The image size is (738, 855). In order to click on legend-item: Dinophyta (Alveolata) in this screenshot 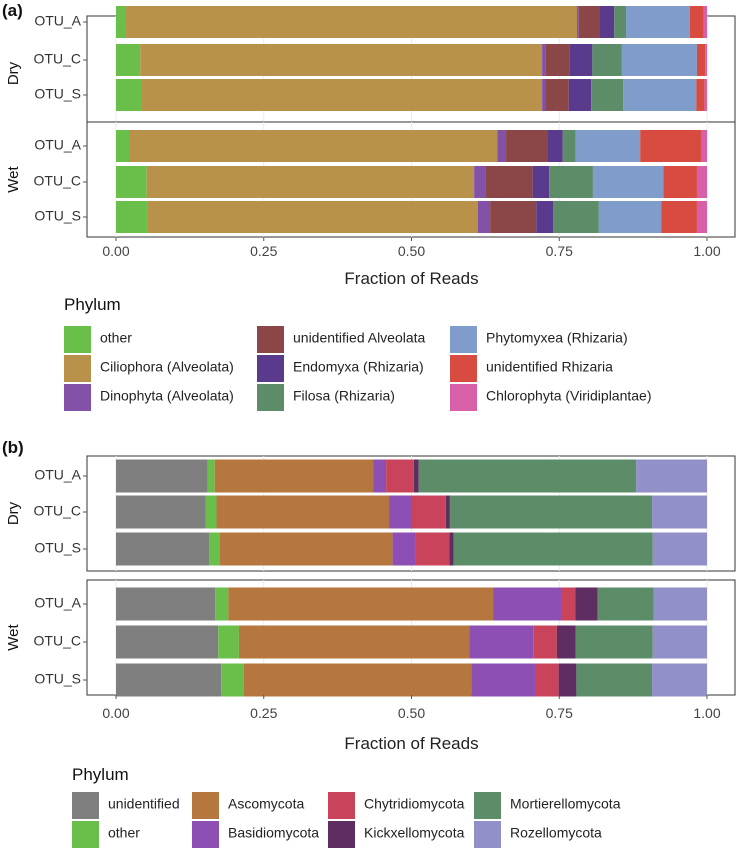, I will do `click(149, 397)`.